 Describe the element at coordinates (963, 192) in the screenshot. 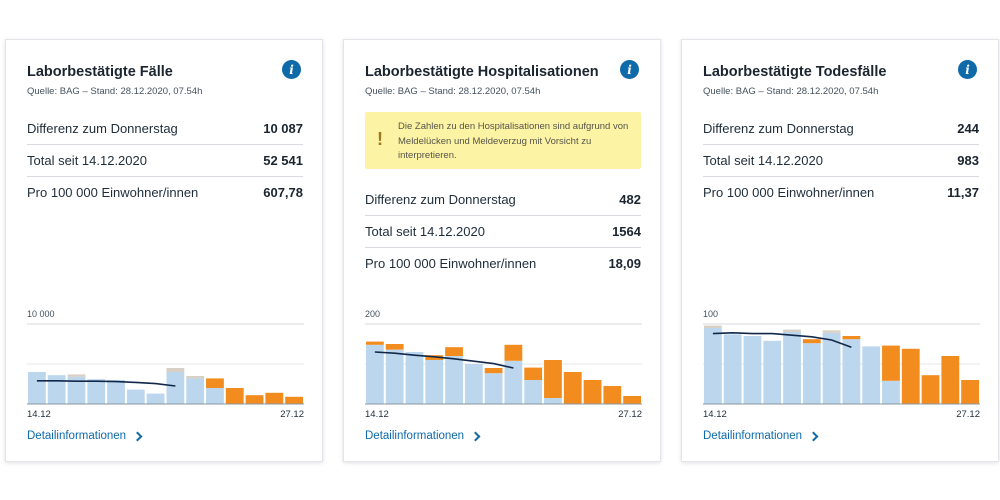

I see `stat-value: 11,37` at that location.